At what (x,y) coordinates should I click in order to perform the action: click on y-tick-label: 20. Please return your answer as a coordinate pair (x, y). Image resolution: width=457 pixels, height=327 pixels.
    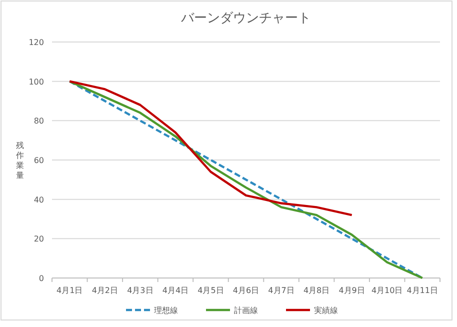
    Looking at the image, I should click on (39, 239).